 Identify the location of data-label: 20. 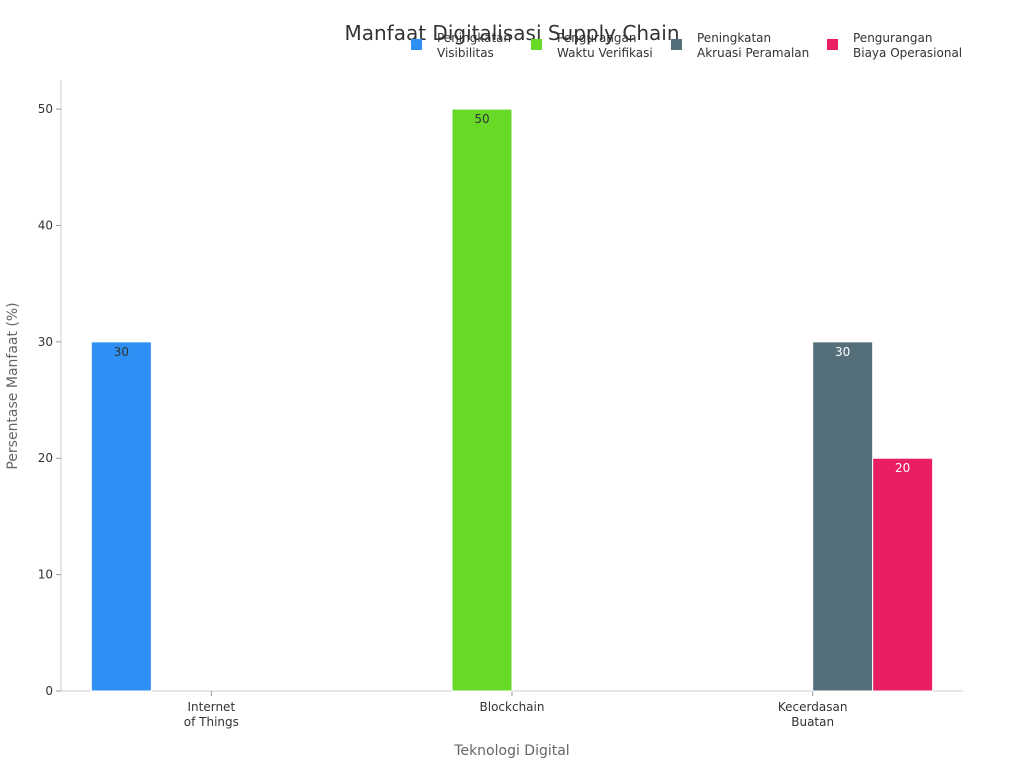
(902, 468).